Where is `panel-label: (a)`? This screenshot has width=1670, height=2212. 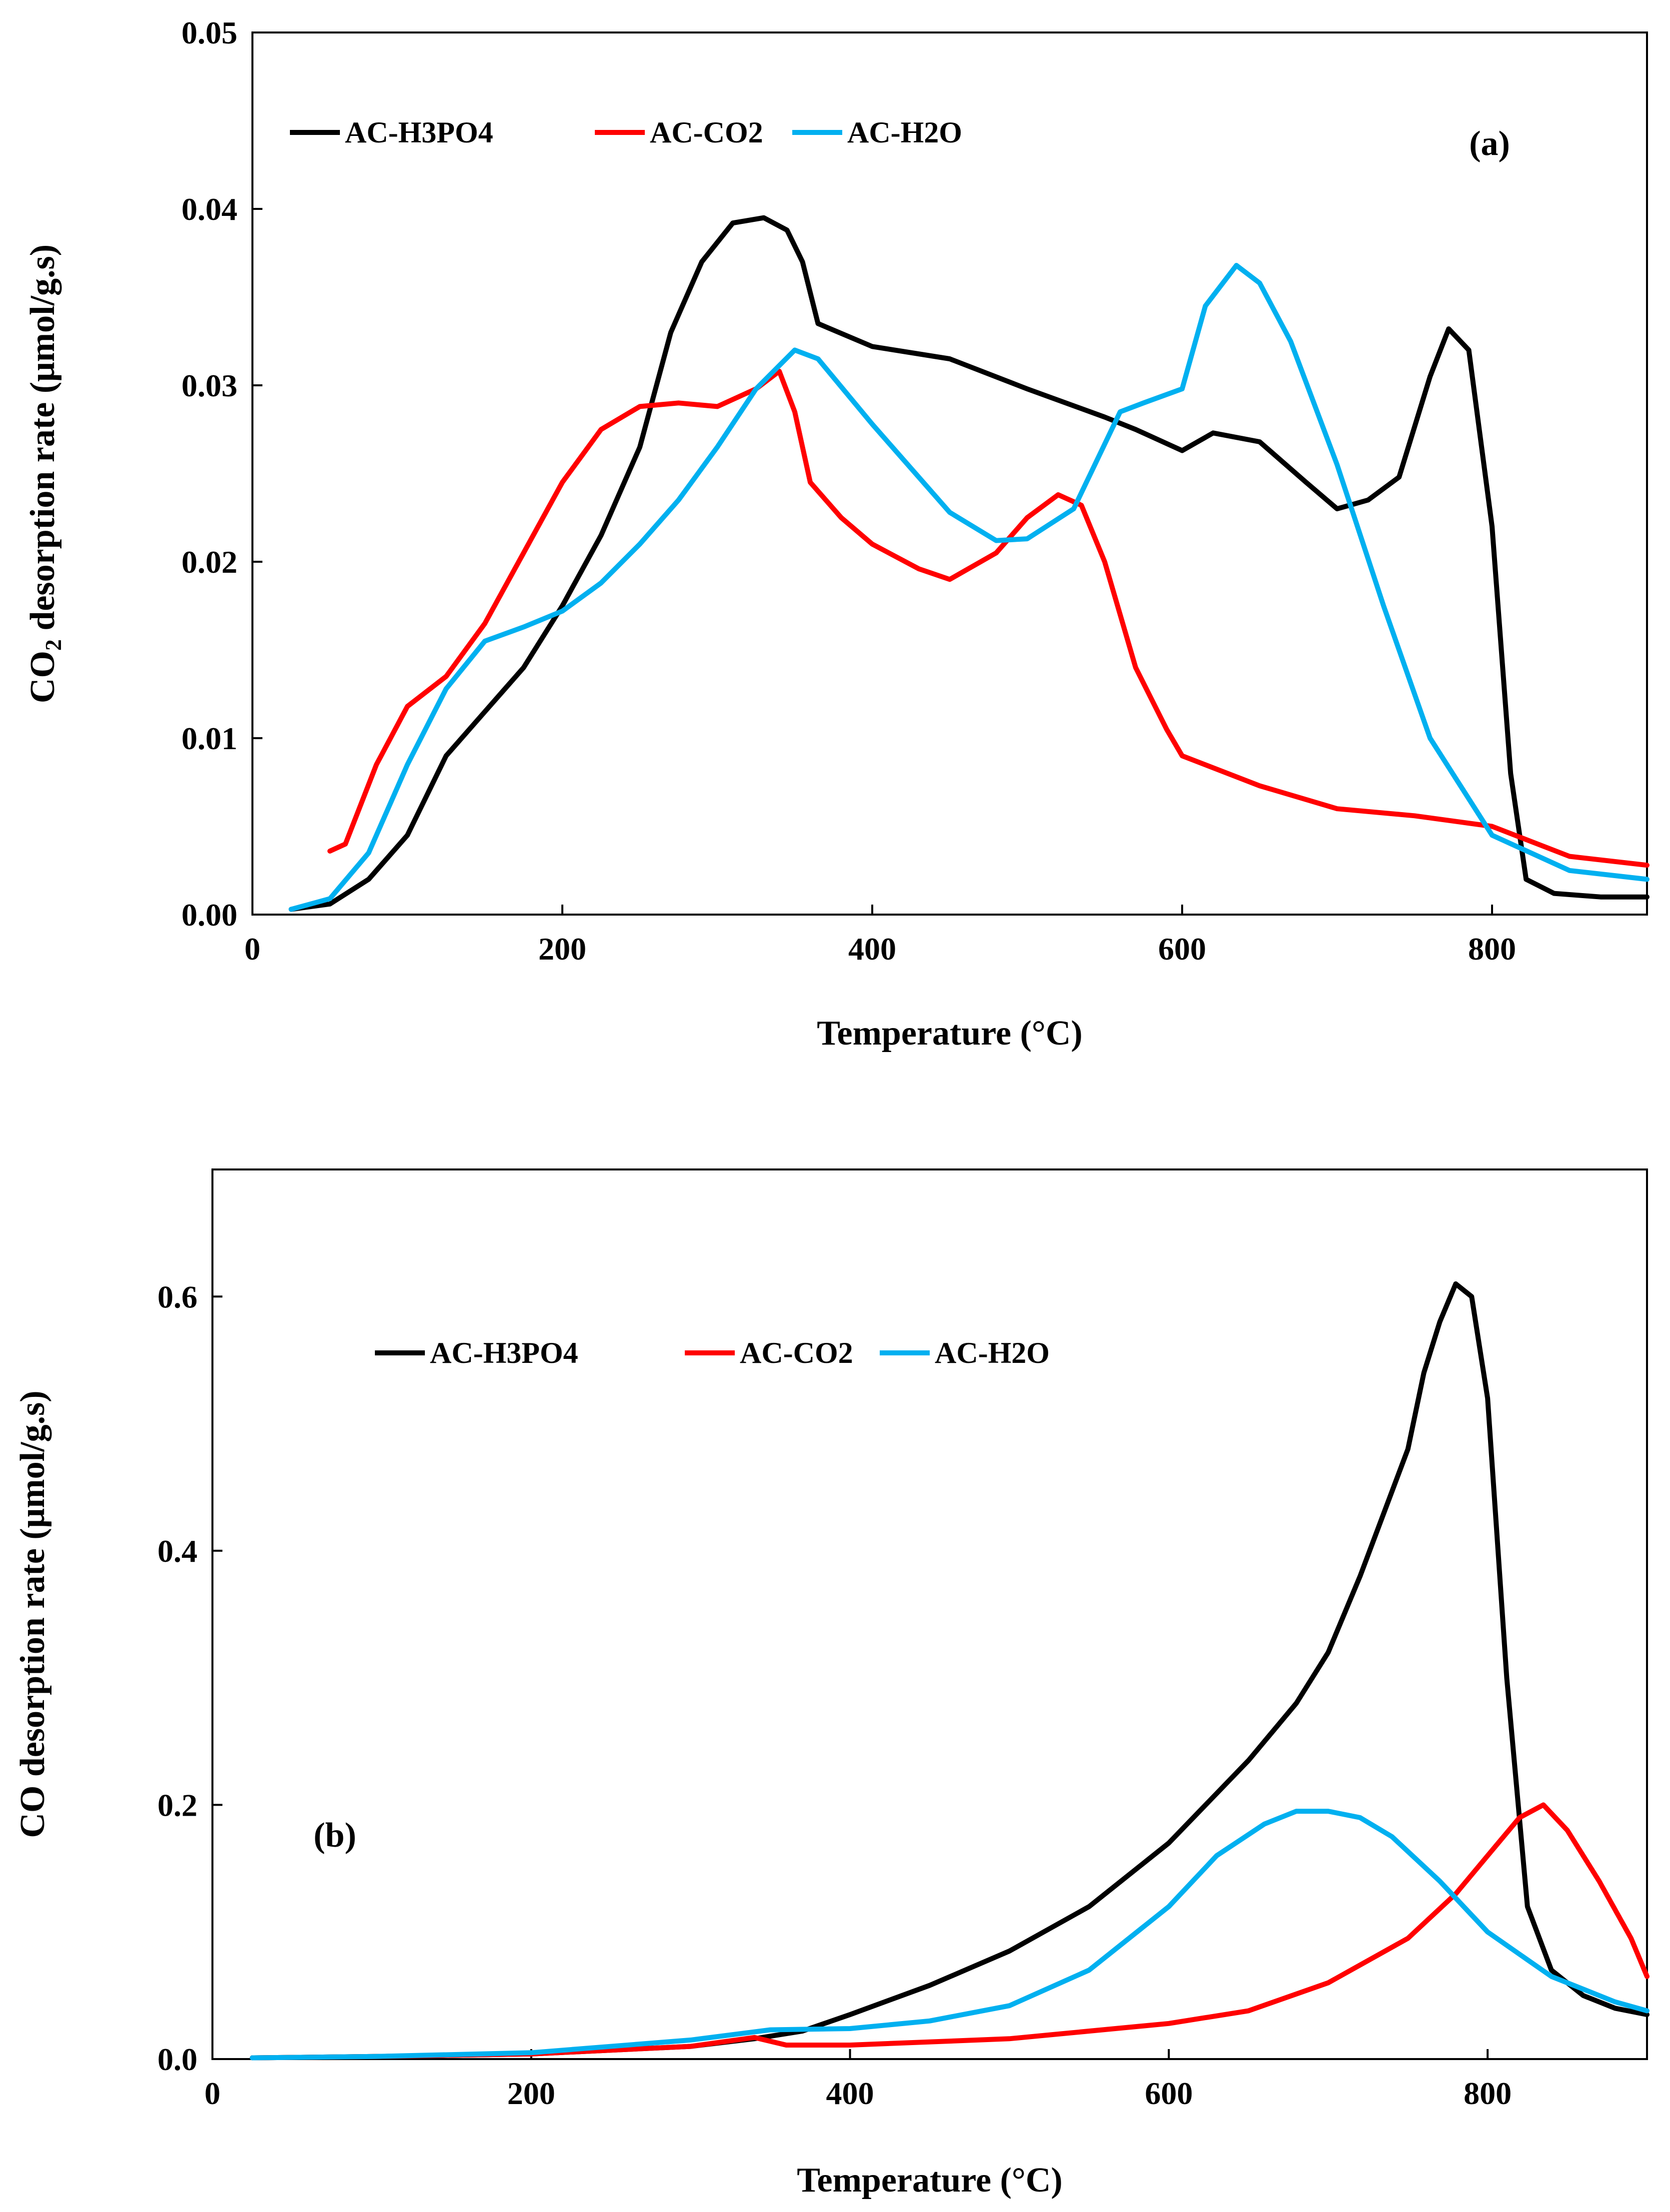 panel-label: (a) is located at coordinates (1489, 143).